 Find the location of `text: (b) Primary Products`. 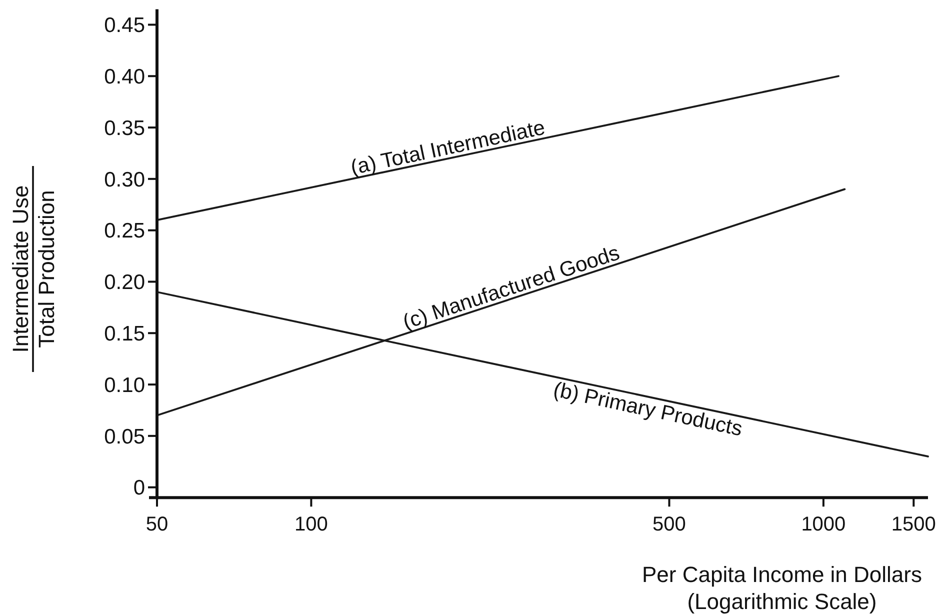

text: (b) Primary Products is located at coordinates (647, 409).